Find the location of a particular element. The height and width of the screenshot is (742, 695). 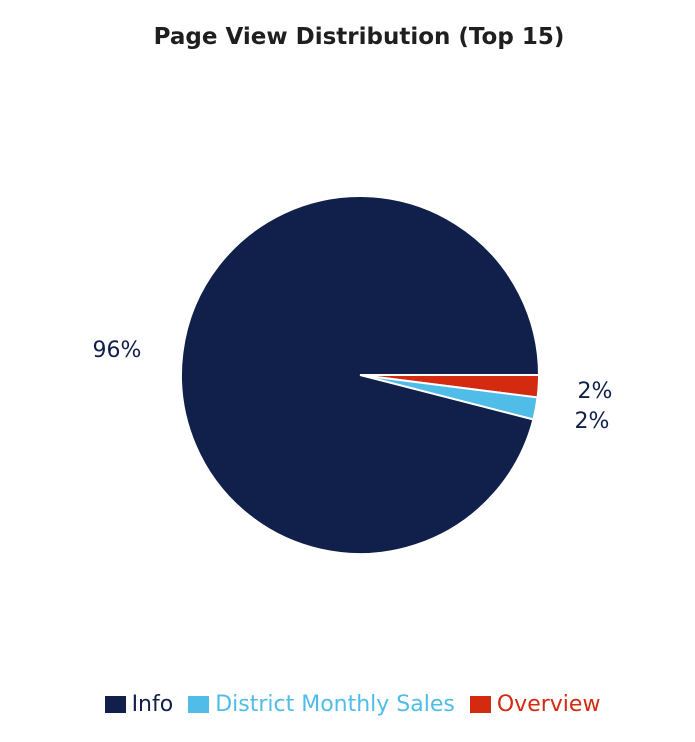

legend-swatch-district-monthly-sales is located at coordinates (199, 704).